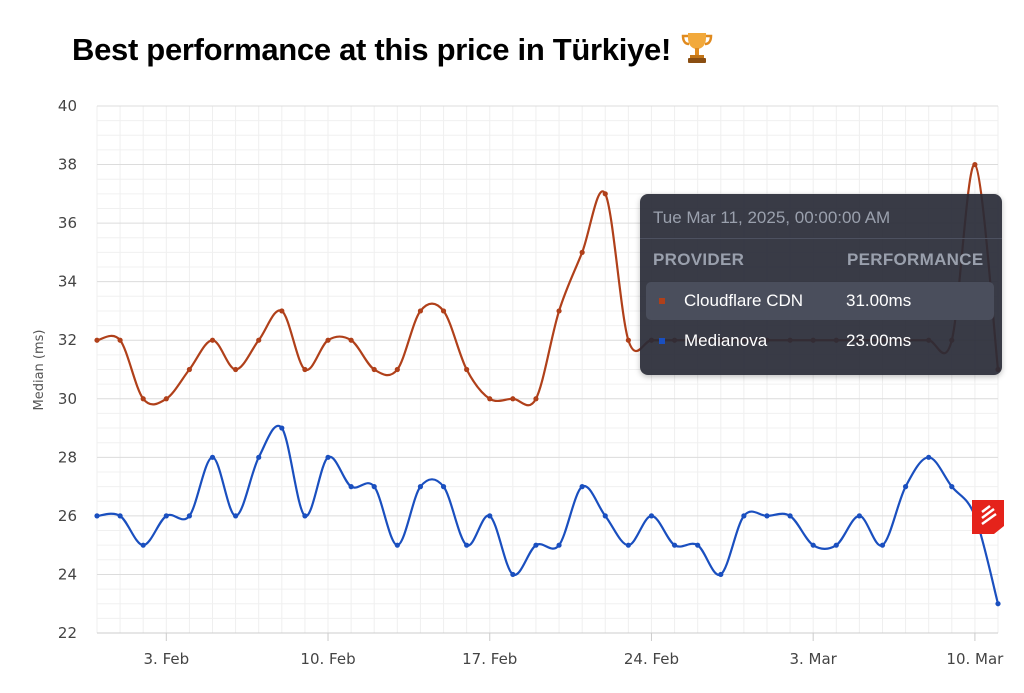  Describe the element at coordinates (67, 340) in the screenshot. I see `y-tick-label: 32` at that location.